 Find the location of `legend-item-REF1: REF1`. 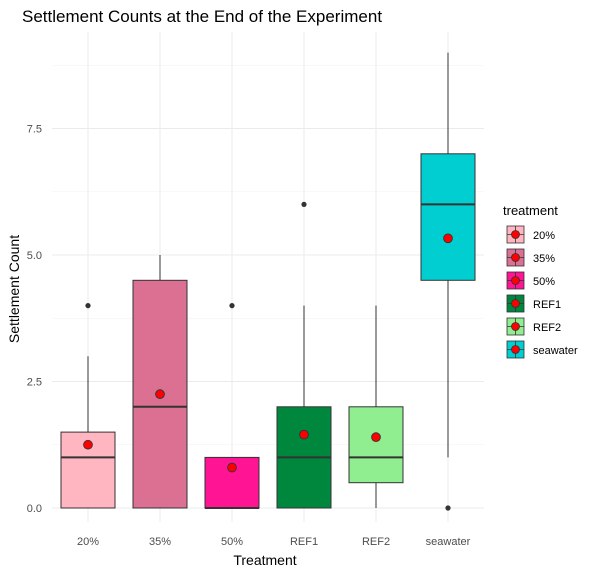

legend-item-REF1: REF1 is located at coordinates (533, 303).